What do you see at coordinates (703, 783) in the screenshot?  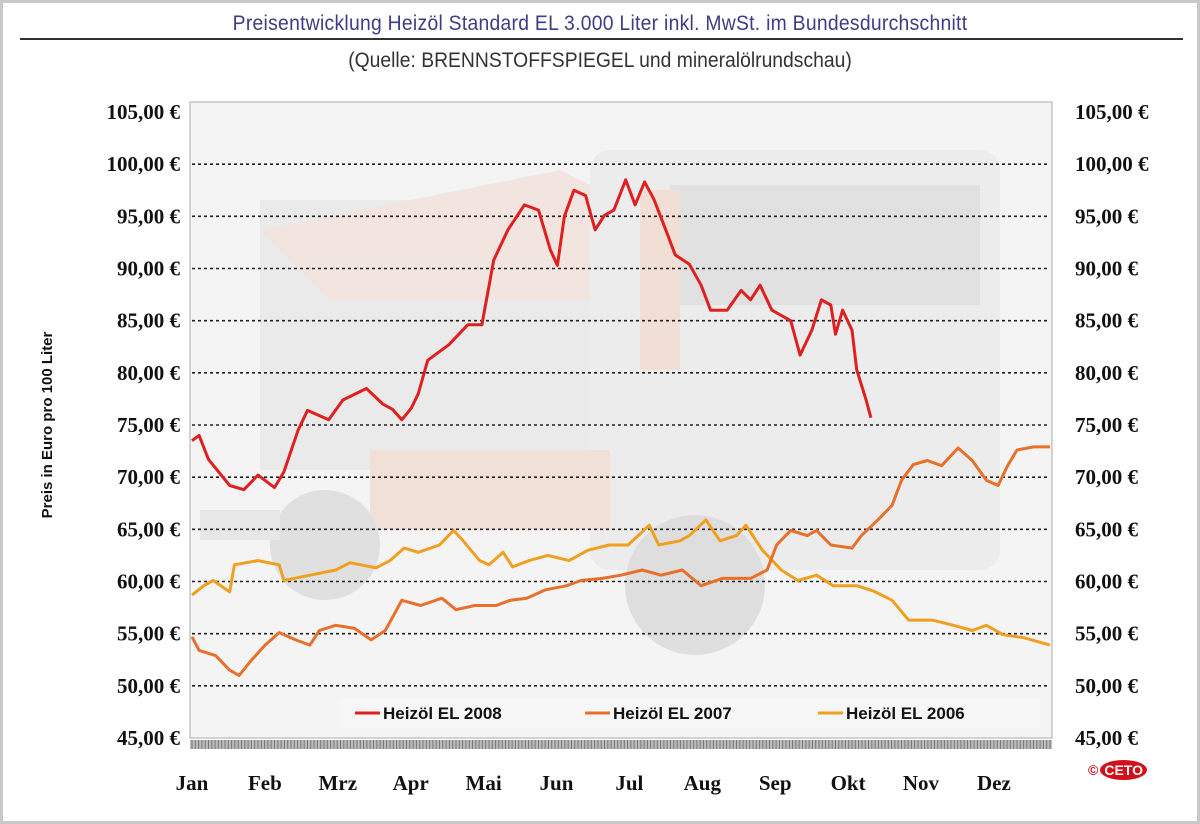 I see `x-tick-label: Aug` at bounding box center [703, 783].